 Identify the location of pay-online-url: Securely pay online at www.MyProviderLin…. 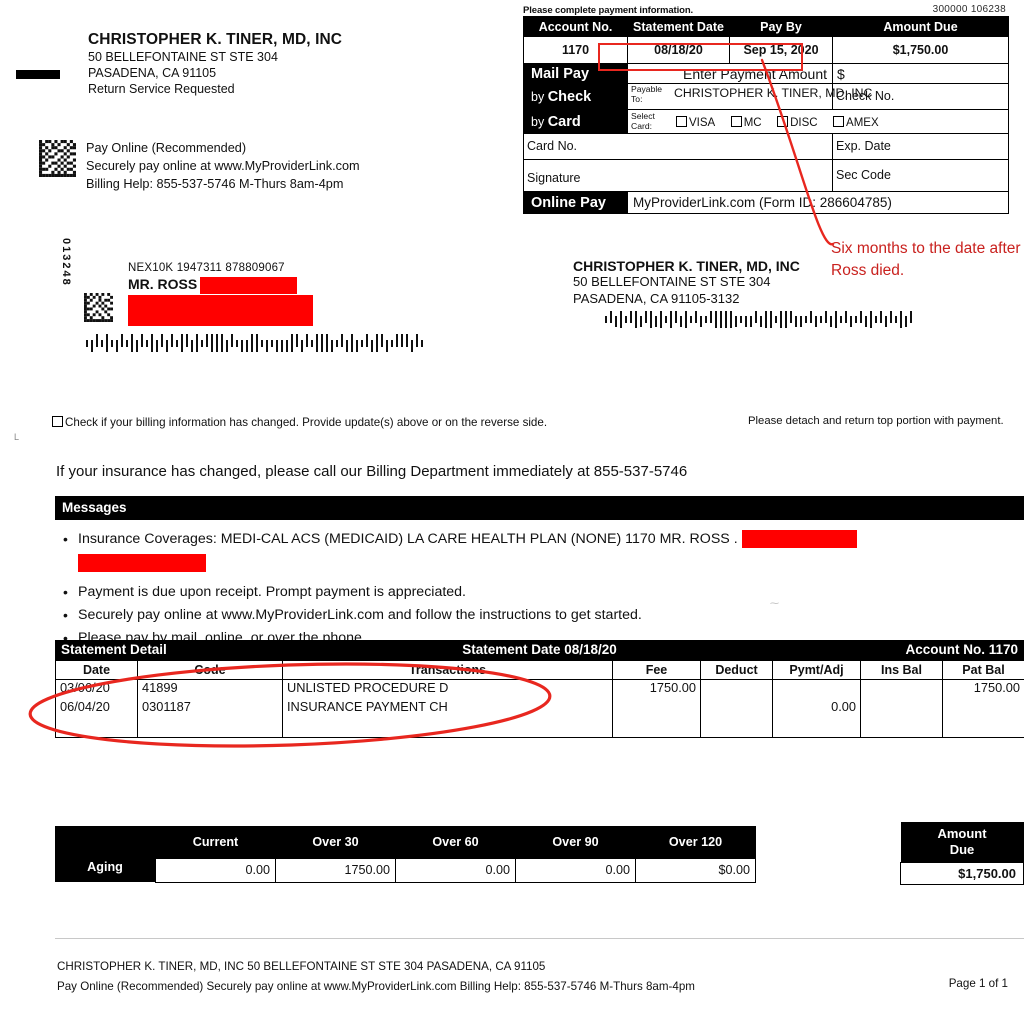
(223, 166).